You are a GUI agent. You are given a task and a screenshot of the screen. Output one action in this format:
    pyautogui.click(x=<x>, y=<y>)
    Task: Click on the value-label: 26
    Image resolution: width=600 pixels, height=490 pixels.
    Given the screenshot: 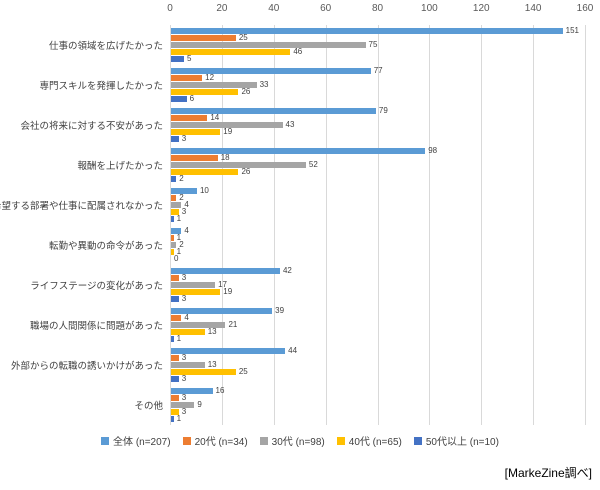 What is the action you would take?
    pyautogui.click(x=246, y=171)
    